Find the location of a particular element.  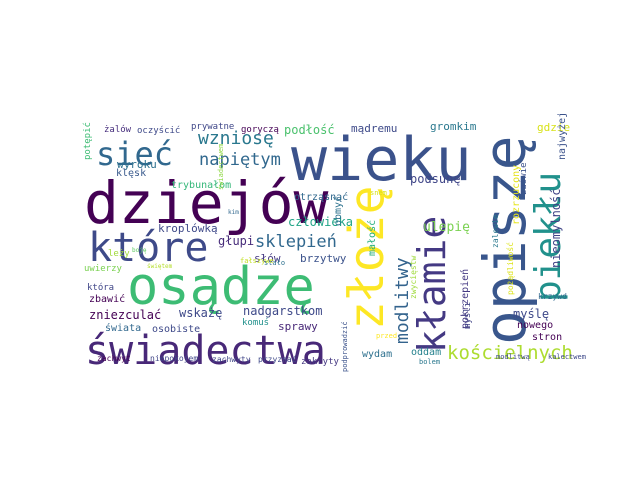

cloud-word: kim is located at coordinates (233, 212).